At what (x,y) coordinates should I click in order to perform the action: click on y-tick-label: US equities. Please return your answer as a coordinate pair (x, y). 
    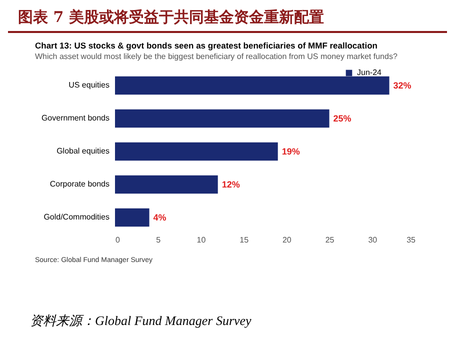
    Looking at the image, I should click on (89, 85).